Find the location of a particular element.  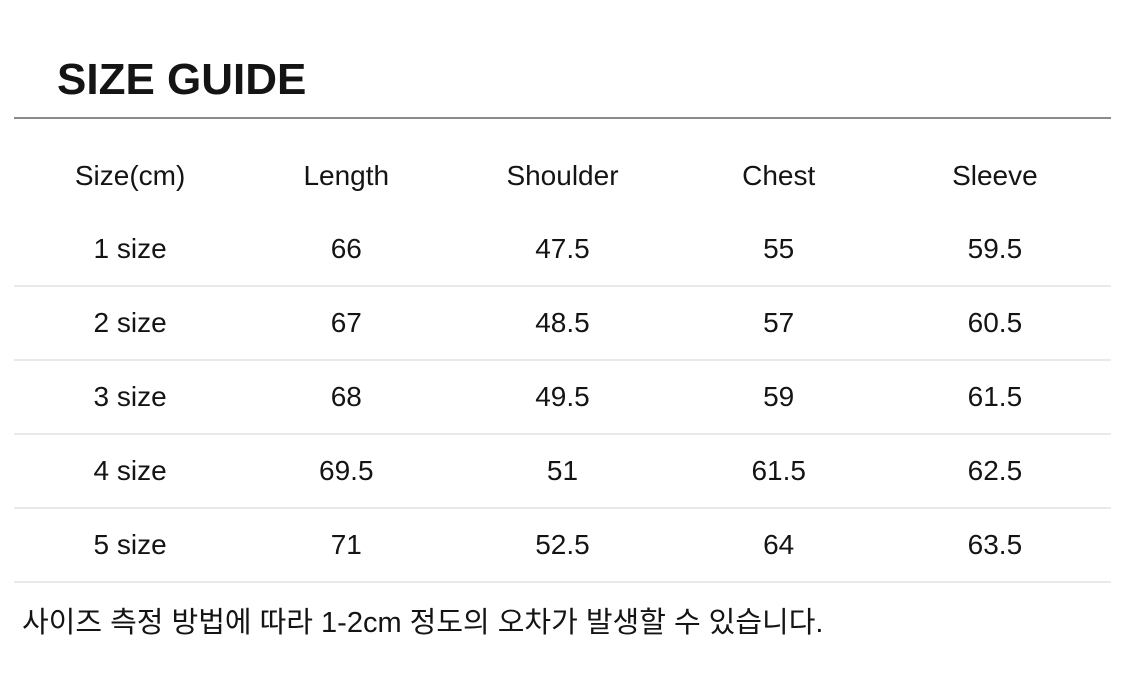

table-header-row: Size(cm) Length Shoulder Chest Sleeve is located at coordinates (562, 176).